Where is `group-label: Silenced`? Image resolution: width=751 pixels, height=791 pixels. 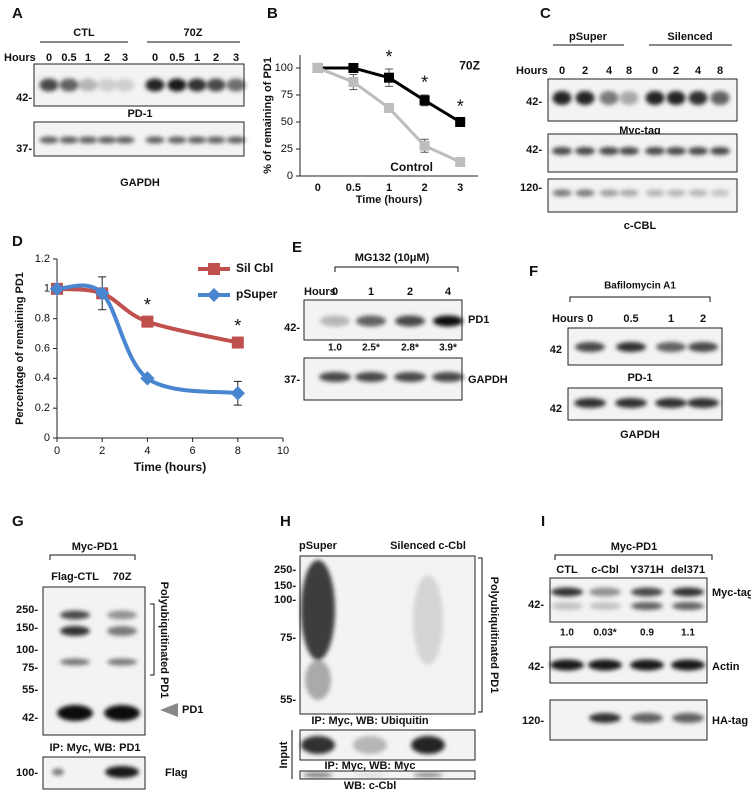 group-label: Silenced is located at coordinates (689, 37).